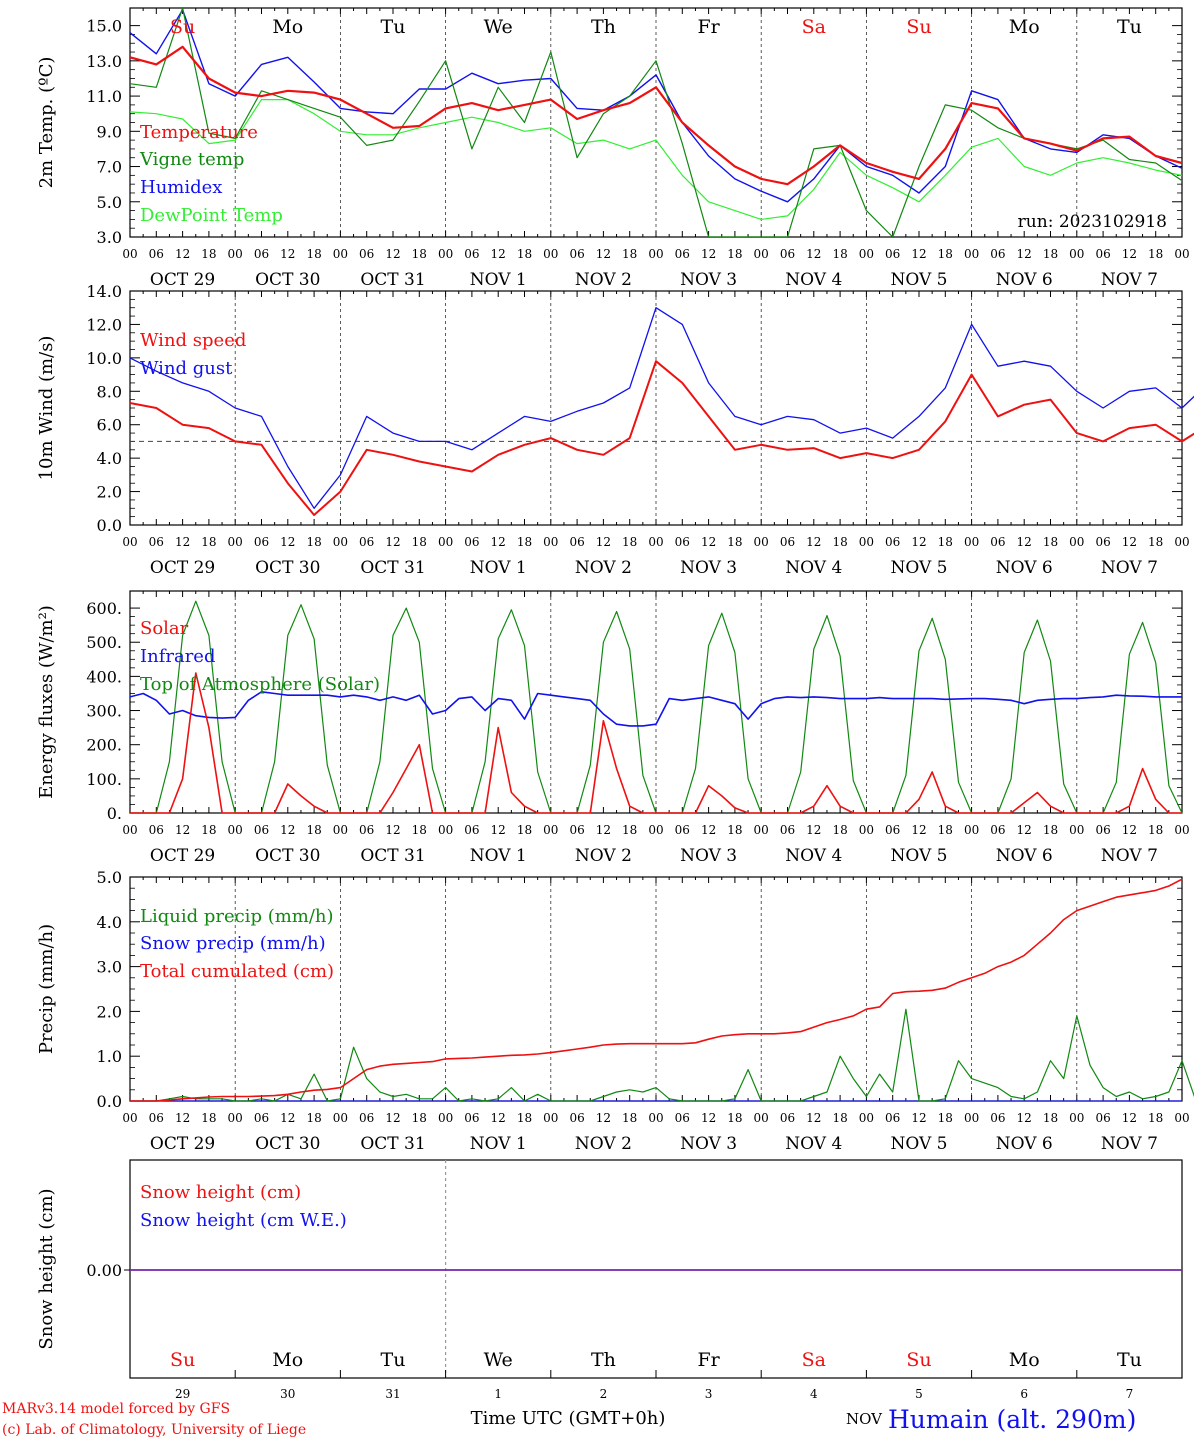 Image resolution: width=1194 pixels, height=1440 pixels. I want to click on precip-y-tick-label: 0.0, so click(109, 1101).